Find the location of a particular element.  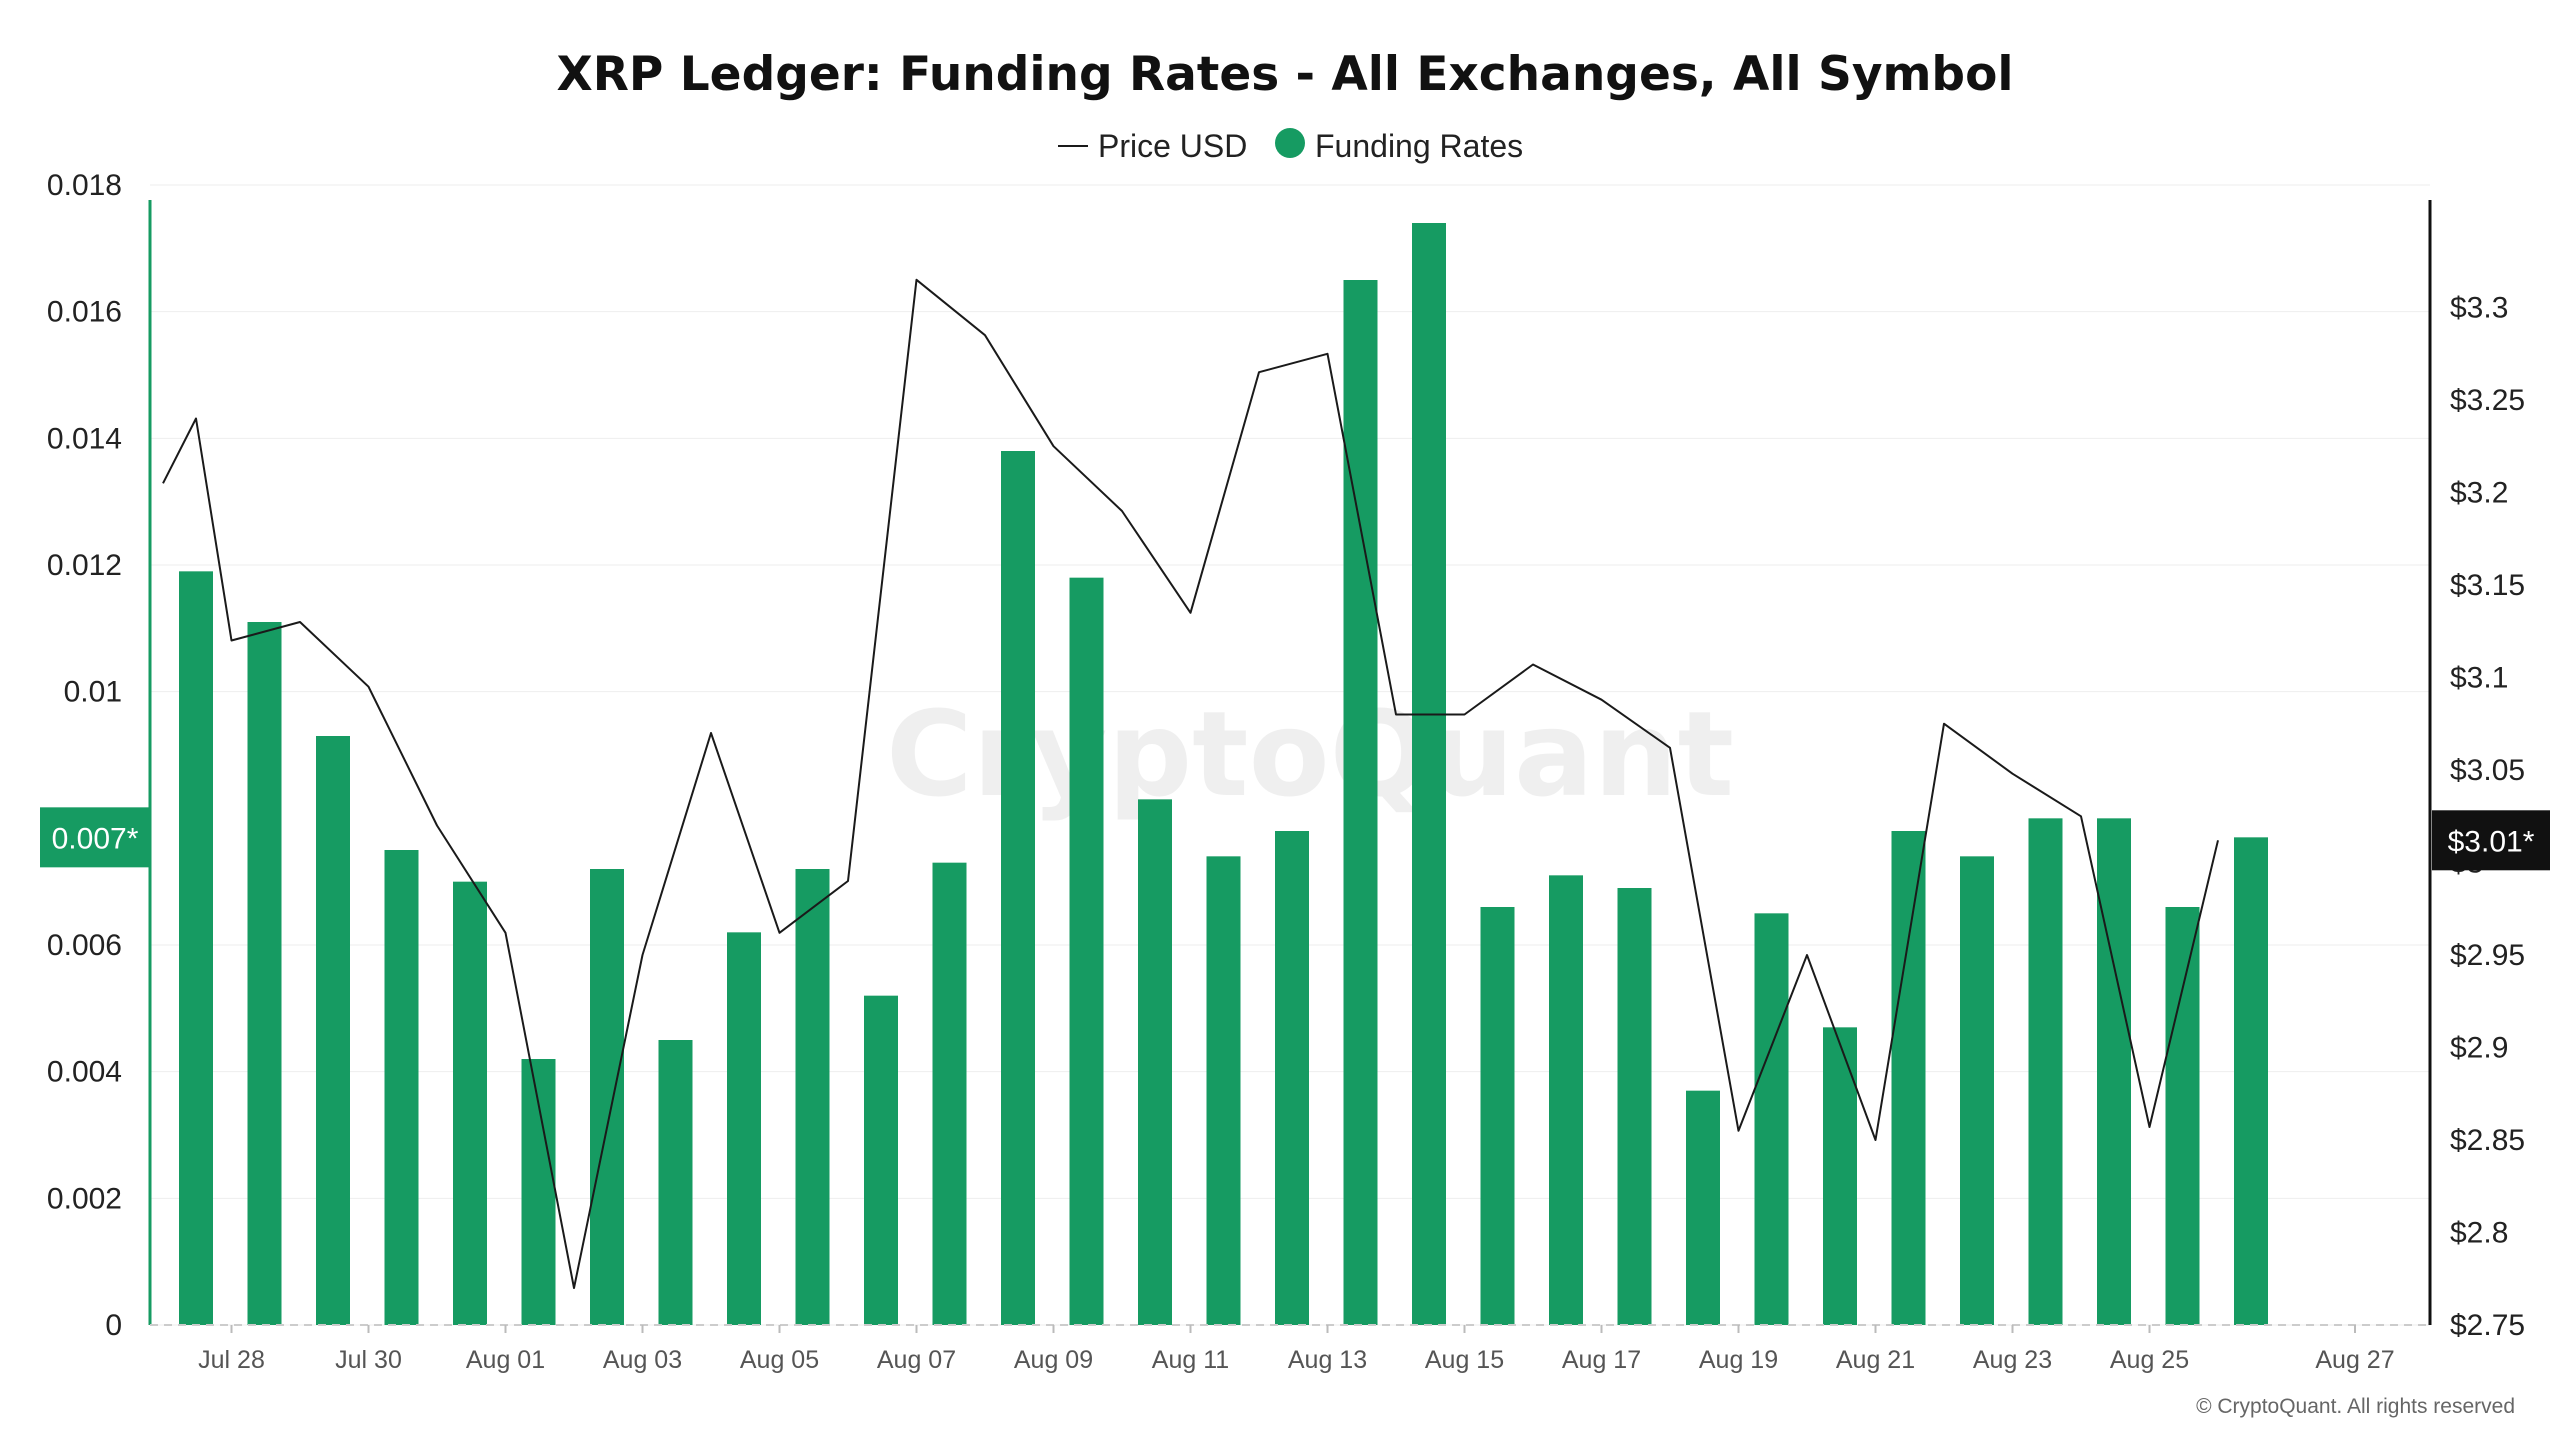

right-current-badge: $3.01* is located at coordinates (2491, 840).